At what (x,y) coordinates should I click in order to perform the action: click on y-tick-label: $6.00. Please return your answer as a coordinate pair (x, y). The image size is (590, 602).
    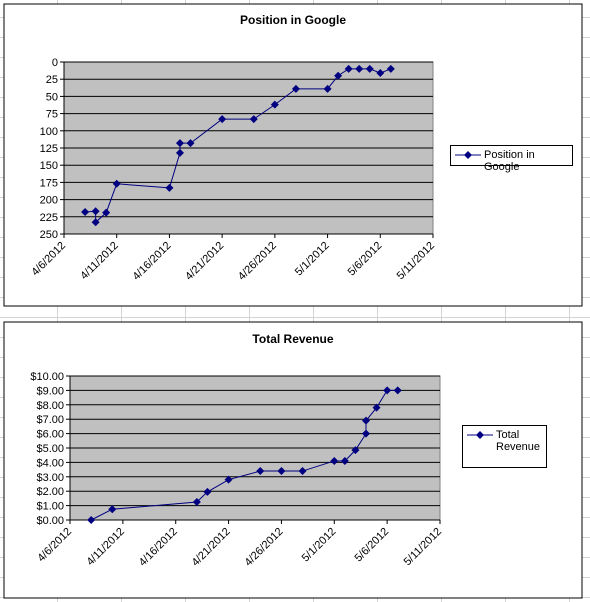
    Looking at the image, I should click on (50, 435).